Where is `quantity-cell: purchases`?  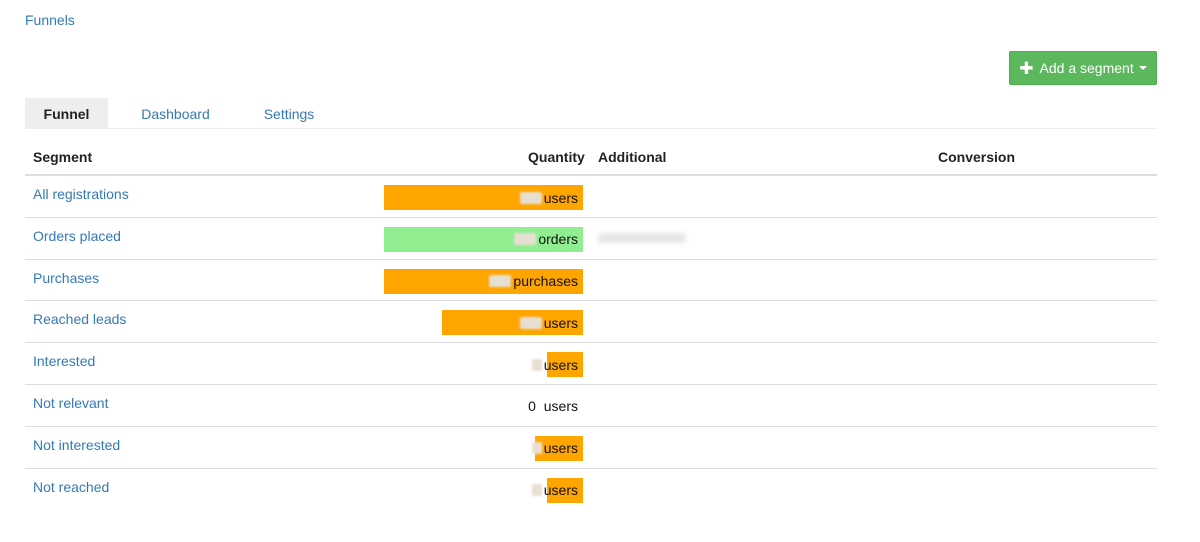
quantity-cell: purchases is located at coordinates (483, 281).